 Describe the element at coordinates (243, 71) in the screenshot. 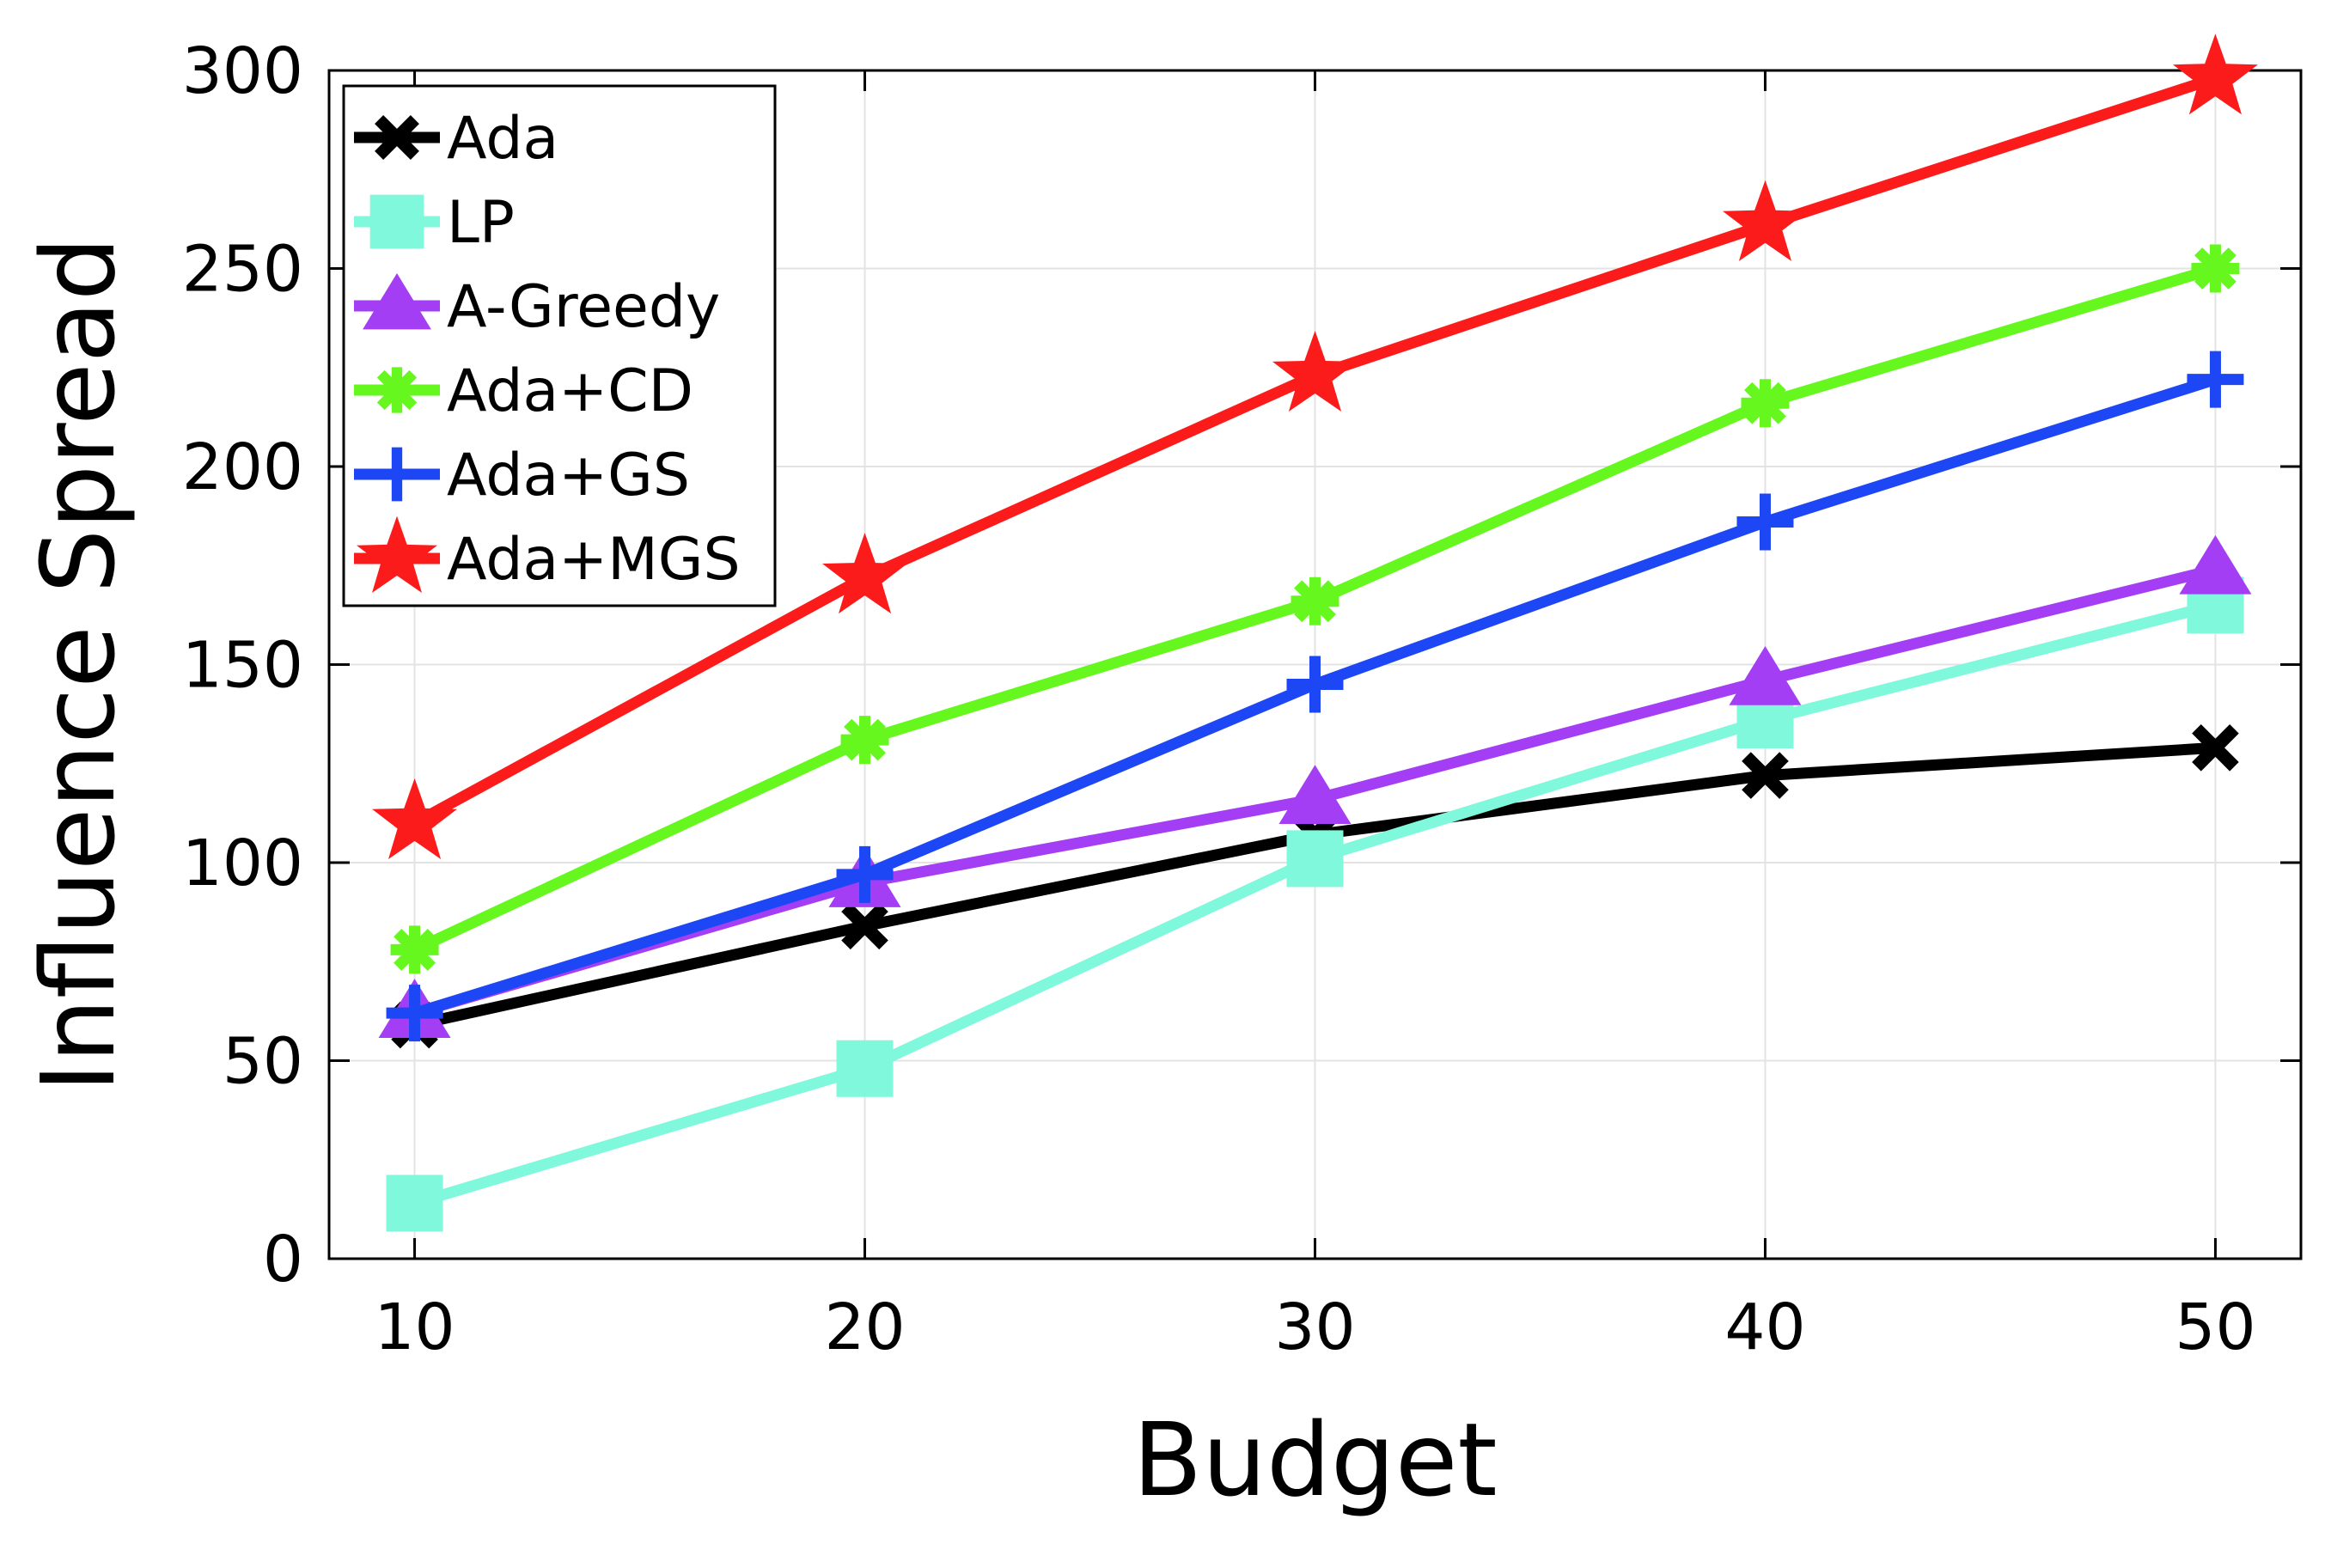

I see `y-tick-label: 300` at that location.